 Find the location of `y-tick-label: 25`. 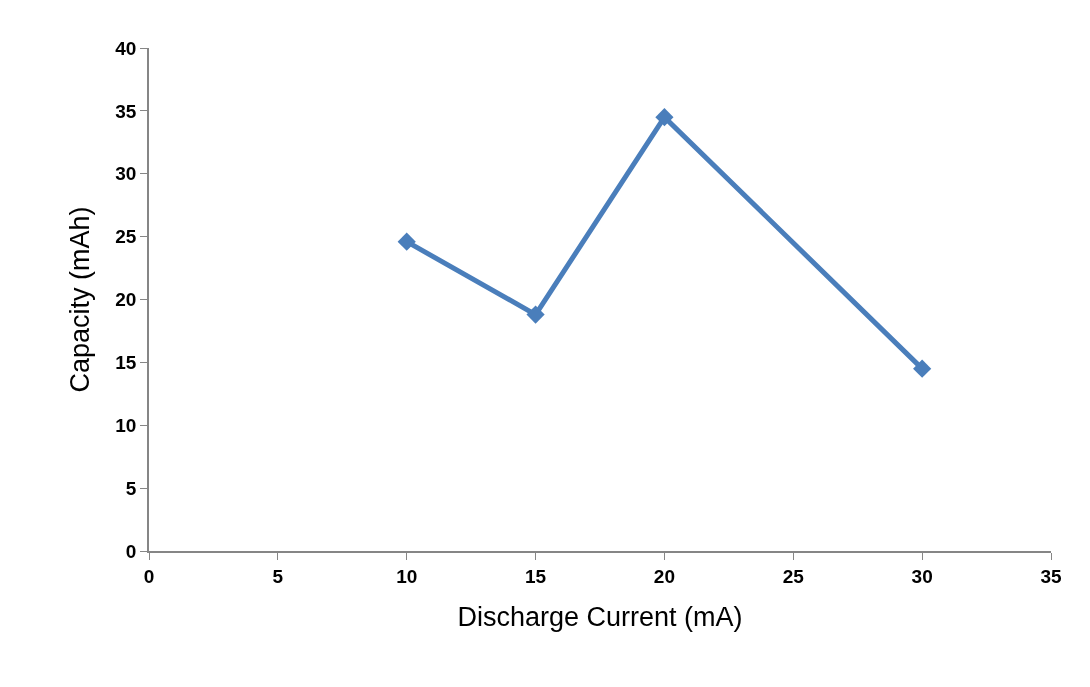

y-tick-label: 25 is located at coordinates (126, 237).